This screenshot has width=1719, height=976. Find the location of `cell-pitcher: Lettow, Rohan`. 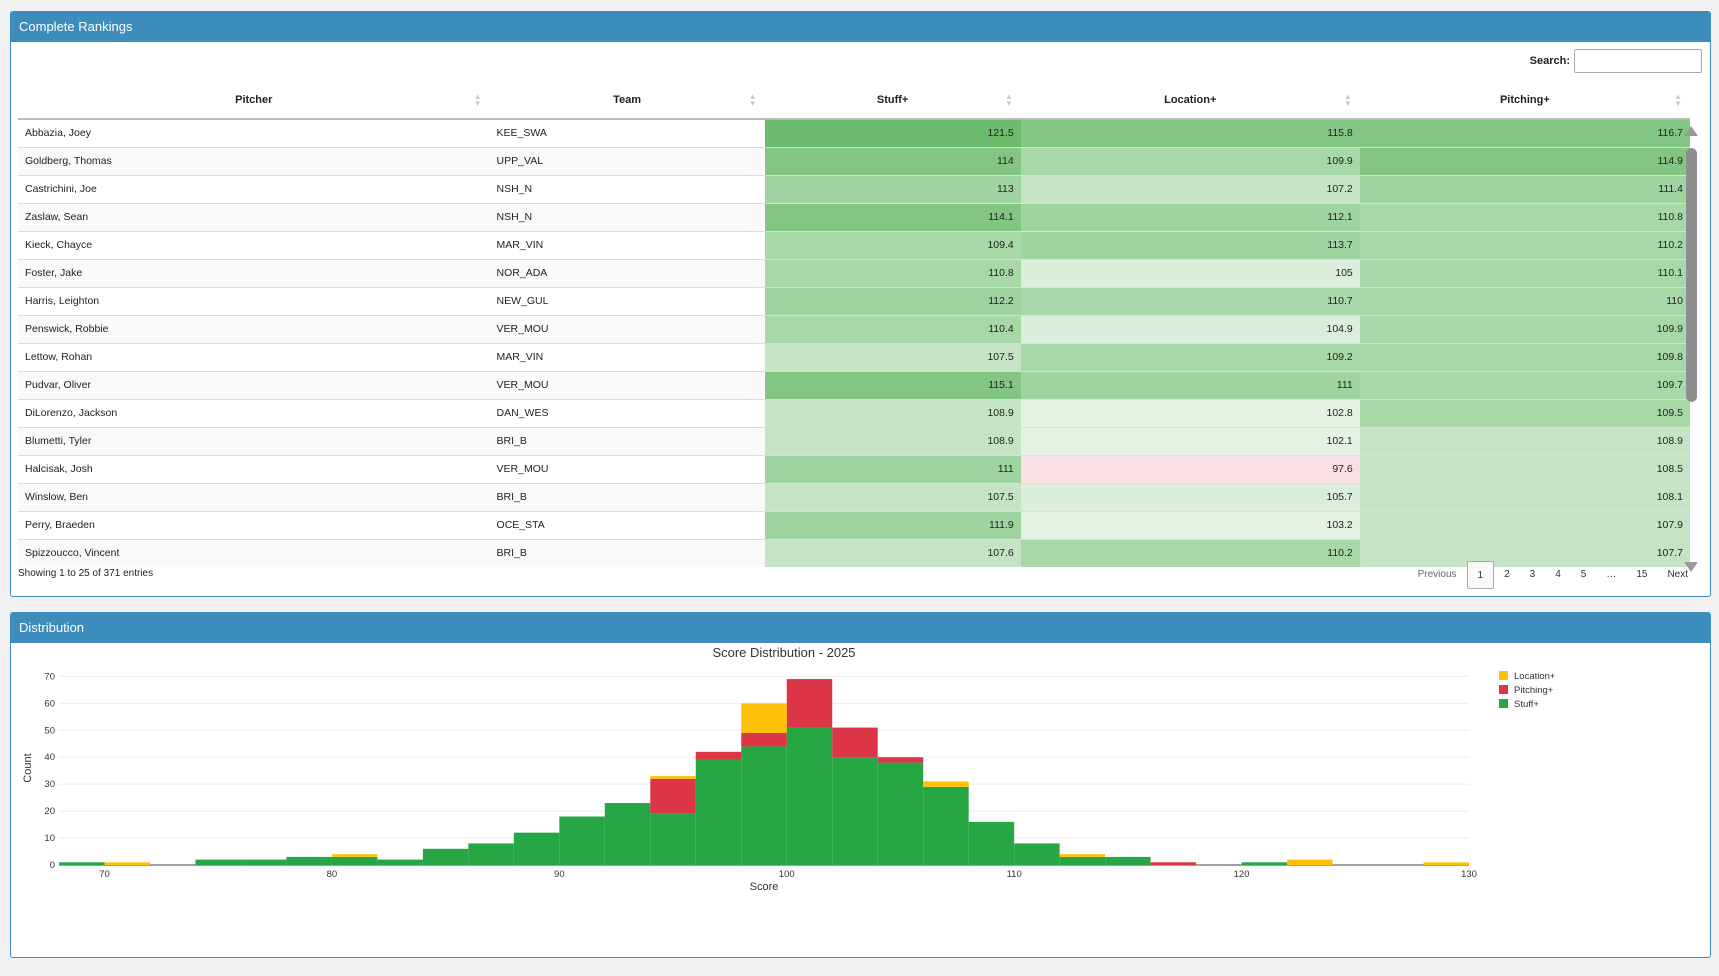

cell-pitcher: Lettow, Rohan is located at coordinates (254, 356).